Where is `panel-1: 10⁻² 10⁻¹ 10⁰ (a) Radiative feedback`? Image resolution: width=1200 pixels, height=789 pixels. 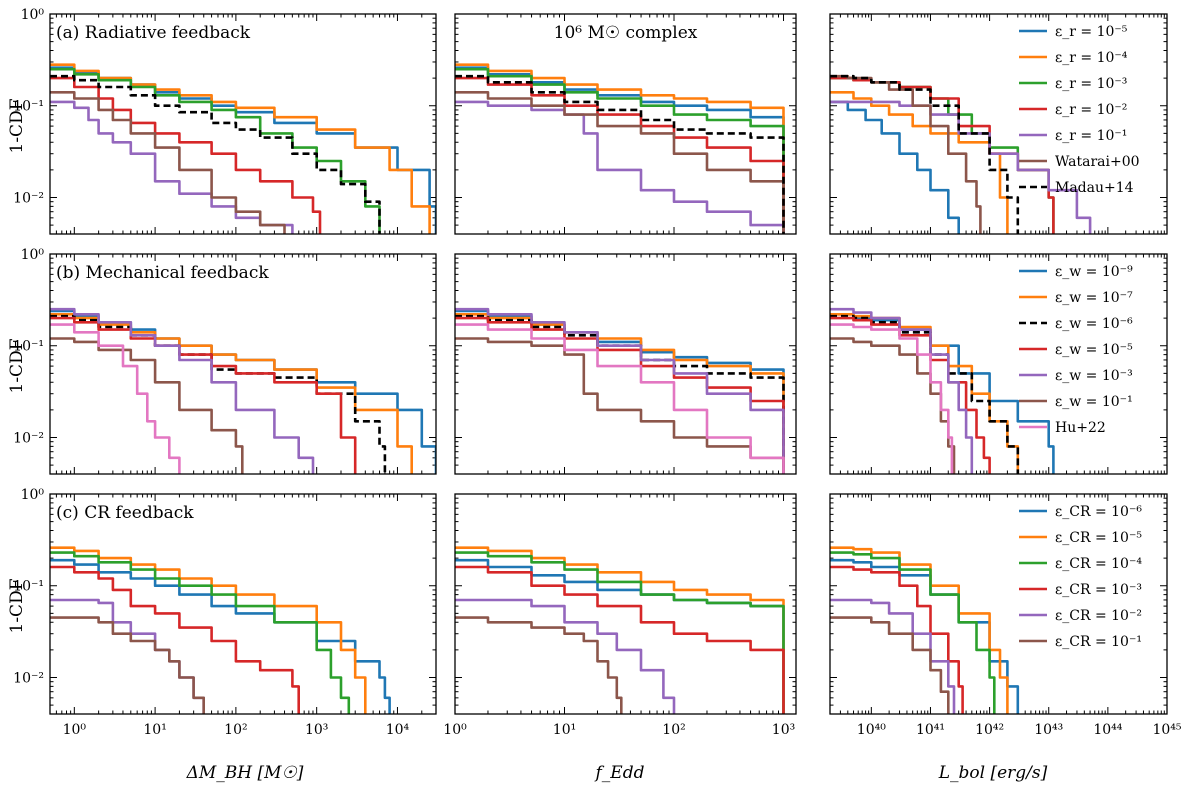
panel-1: 10⁻² 10⁻¹ 10⁰ (a) Radiative feedback is located at coordinates (225, 121).